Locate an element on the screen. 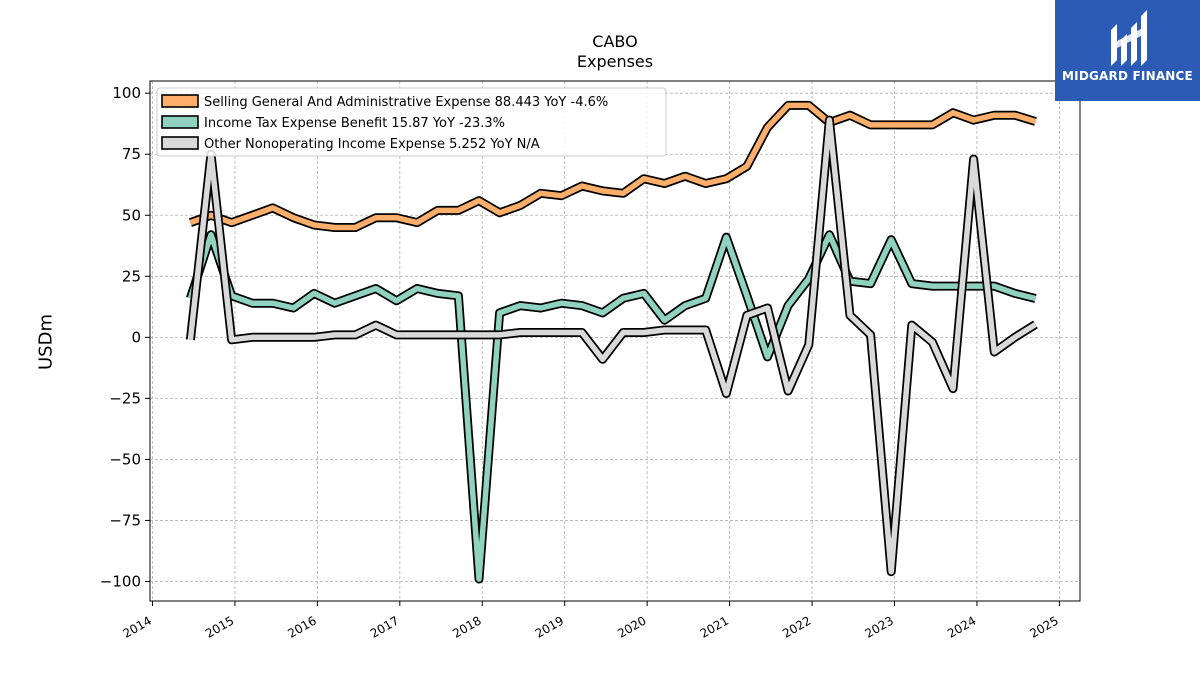  y-tick-label: −25 is located at coordinates (125, 398).